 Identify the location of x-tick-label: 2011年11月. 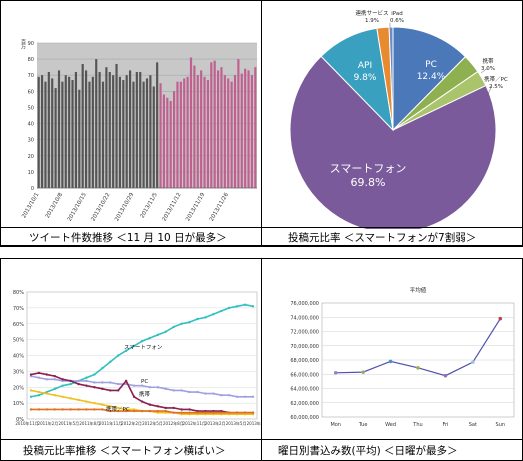
(110, 423).